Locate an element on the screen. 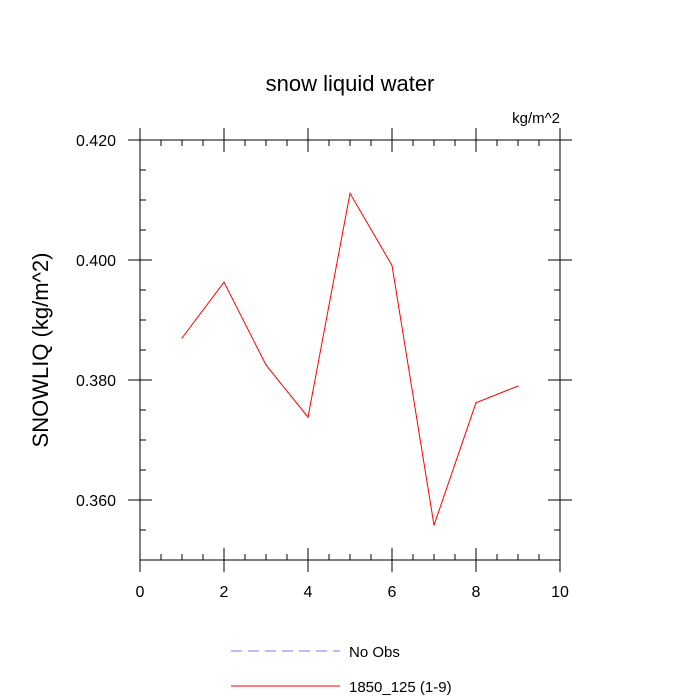 This screenshot has height=700, width=700. chart-title: snow liquid water is located at coordinates (350, 83).